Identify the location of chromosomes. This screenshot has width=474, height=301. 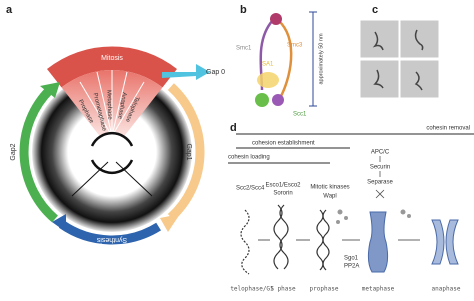
(285, 239).